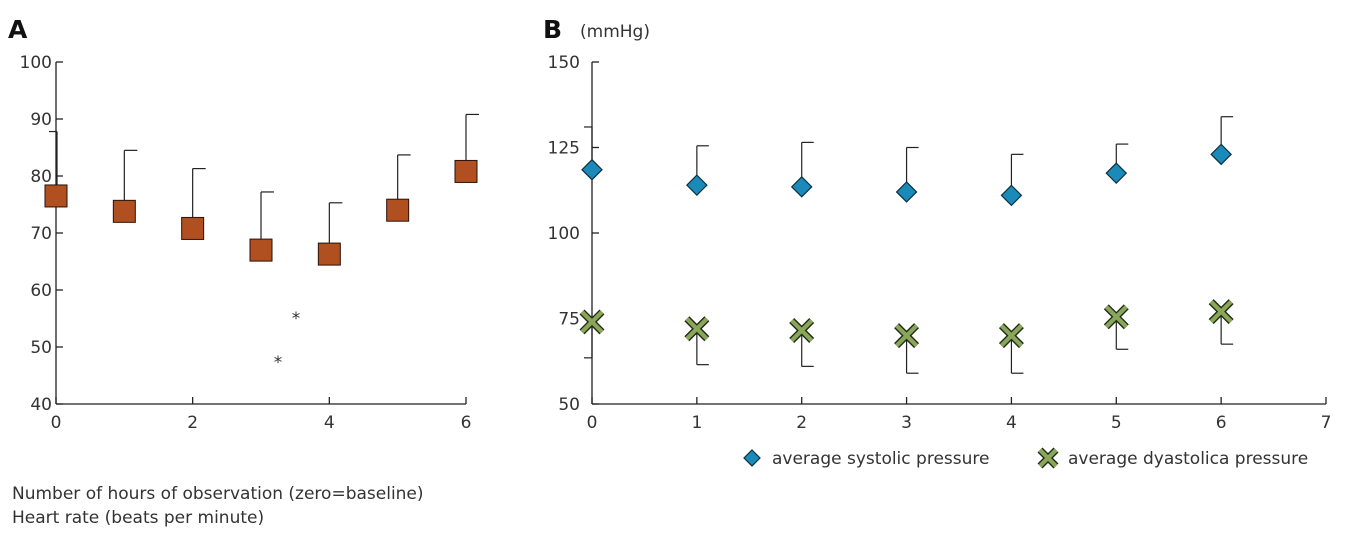  Describe the element at coordinates (552, 29) in the screenshot. I see `panel-b-label: B` at that location.